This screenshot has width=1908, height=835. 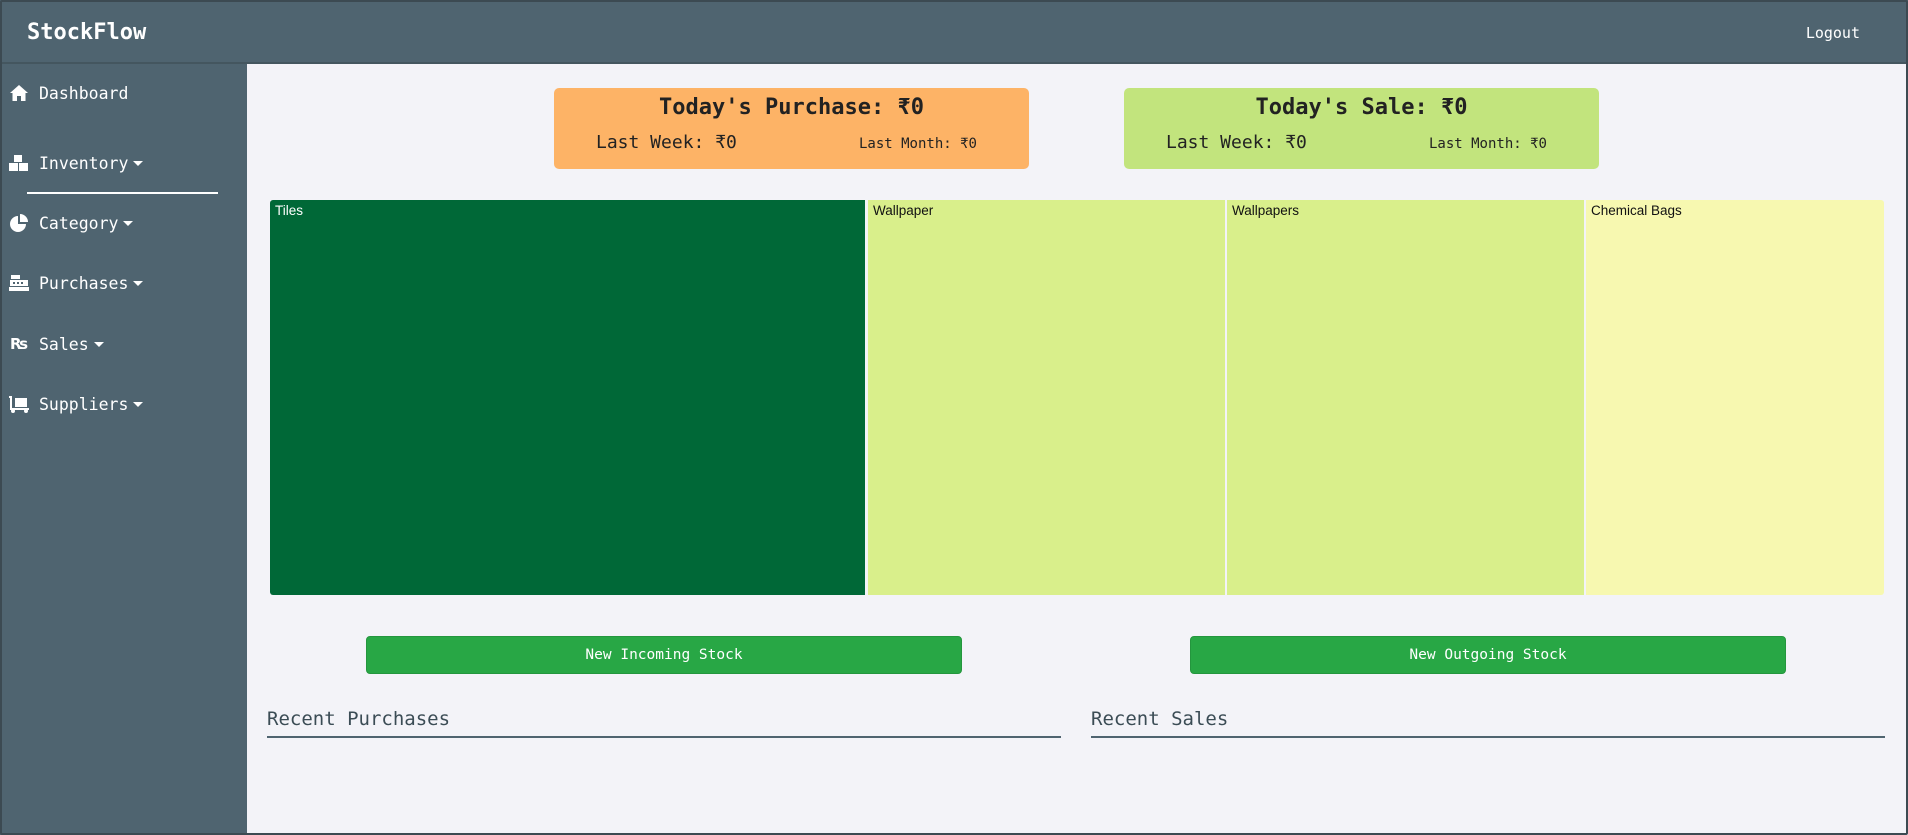 I want to click on recent-purchases-heading: Recent Purchases, so click(x=664, y=723).